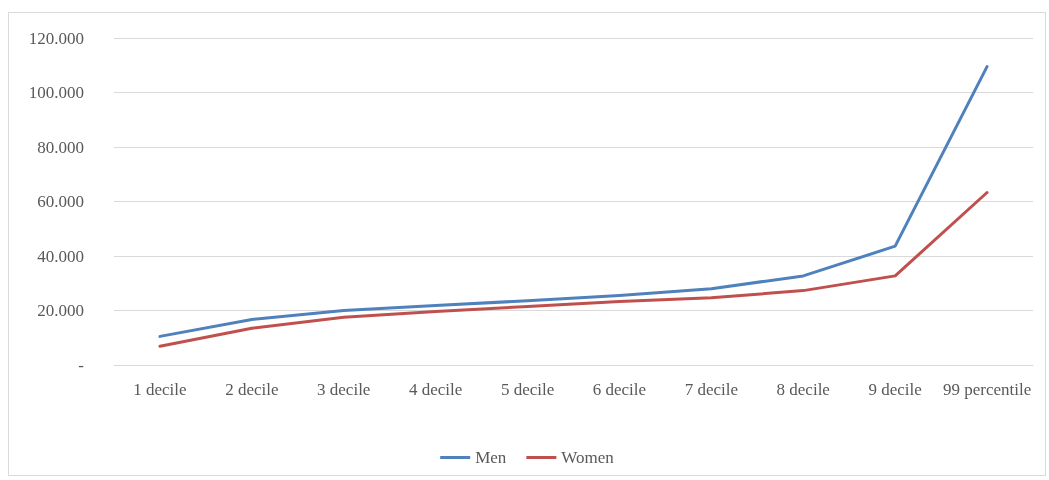 This screenshot has width=1049, height=480. I want to click on legend-label: Women, so click(588, 457).